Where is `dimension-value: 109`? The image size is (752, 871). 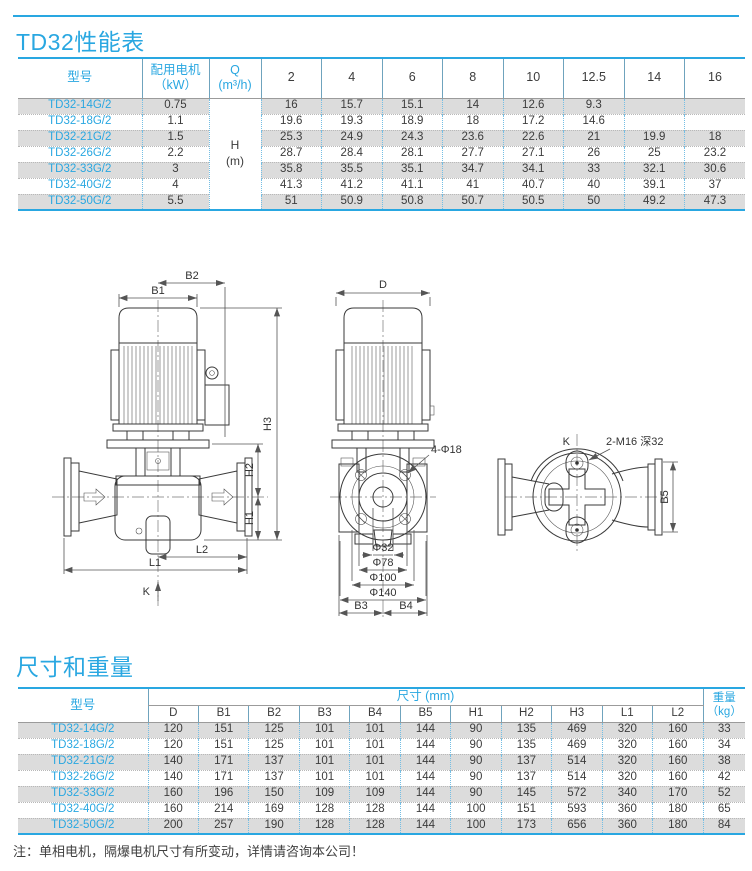
dimension-value: 109 is located at coordinates (324, 794).